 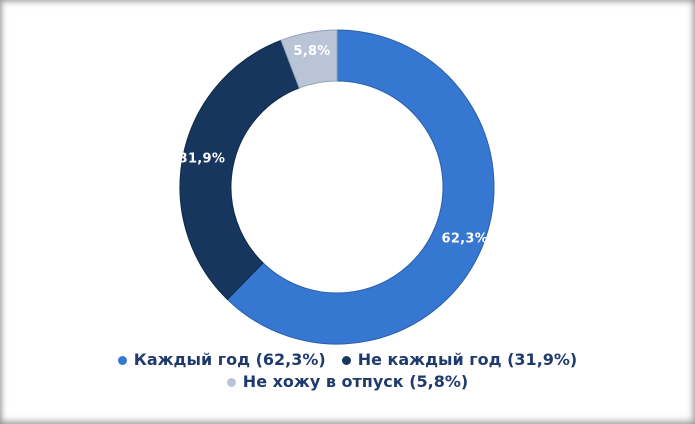 I want to click on legend-item-label: Не хожу в отпуск (5,8%), so click(x=355, y=381).